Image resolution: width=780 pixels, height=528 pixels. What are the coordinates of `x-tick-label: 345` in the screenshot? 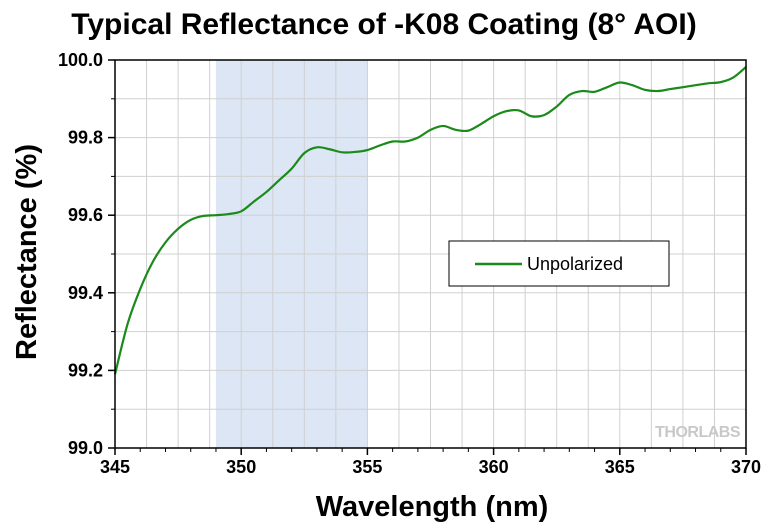 It's located at (115, 467).